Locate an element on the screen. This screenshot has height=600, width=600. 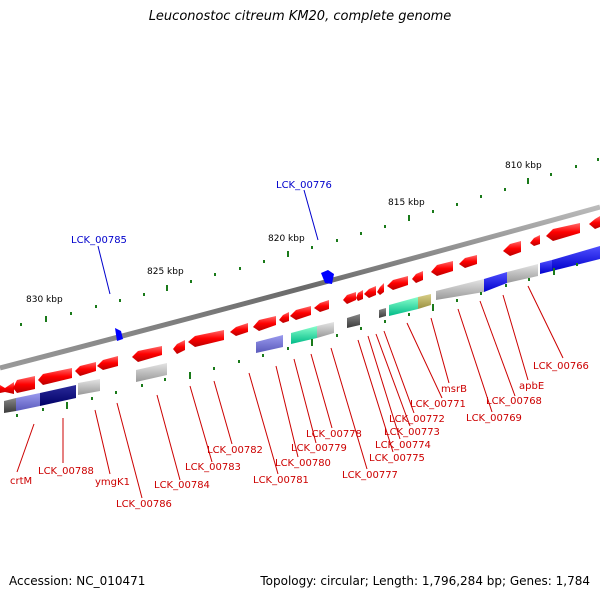
gene-label-lck-00774: LCK_00774 is located at coordinates (403, 445).